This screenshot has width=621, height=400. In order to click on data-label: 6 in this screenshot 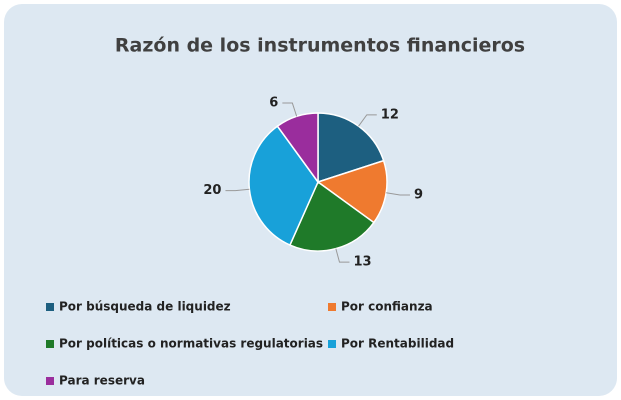, I will do `click(273, 103)`.